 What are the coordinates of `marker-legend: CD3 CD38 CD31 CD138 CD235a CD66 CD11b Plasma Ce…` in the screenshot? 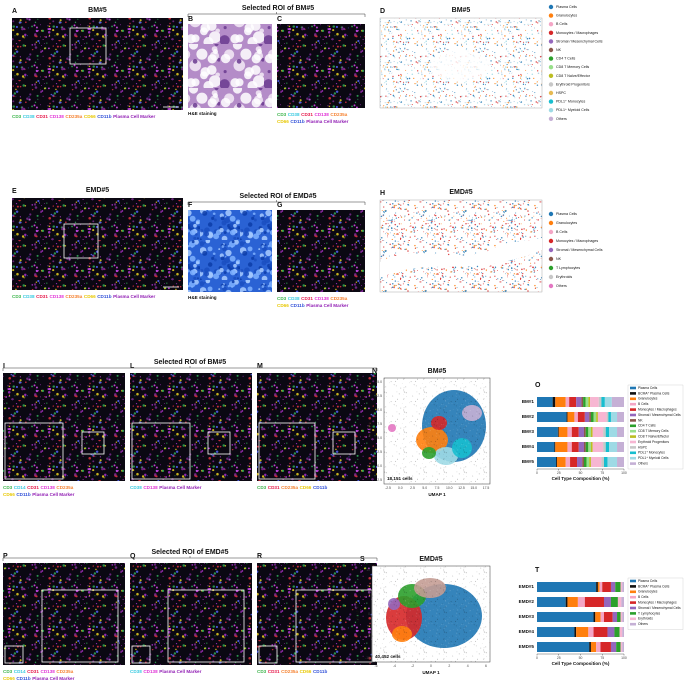 It's located at (83, 116).